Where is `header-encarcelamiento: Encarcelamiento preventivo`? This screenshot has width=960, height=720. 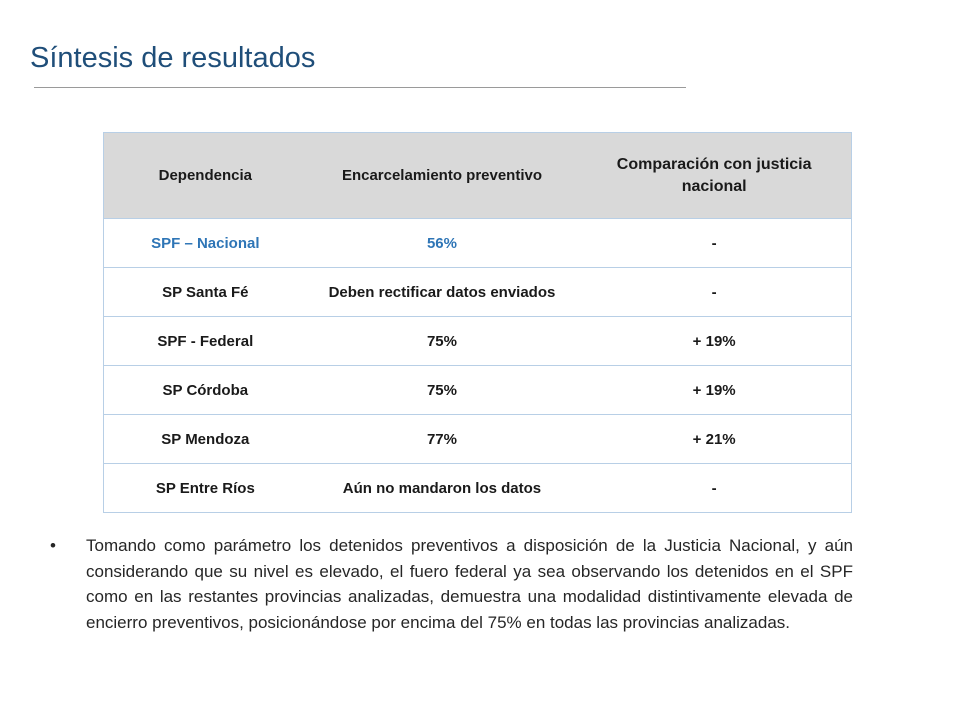
header-encarcelamiento: Encarcelamiento preventivo is located at coordinates (442, 175).